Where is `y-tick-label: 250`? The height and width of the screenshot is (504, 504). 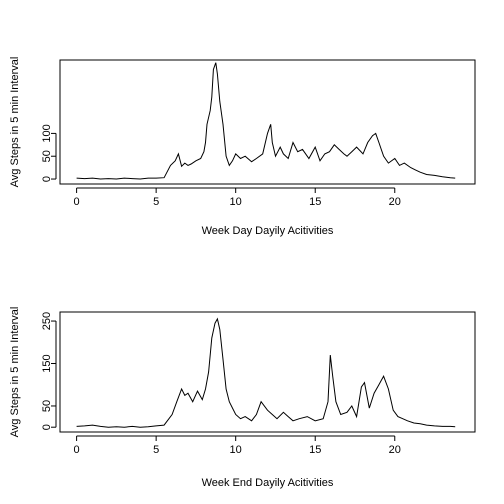
y-tick-label: 250 is located at coordinates (47, 321).